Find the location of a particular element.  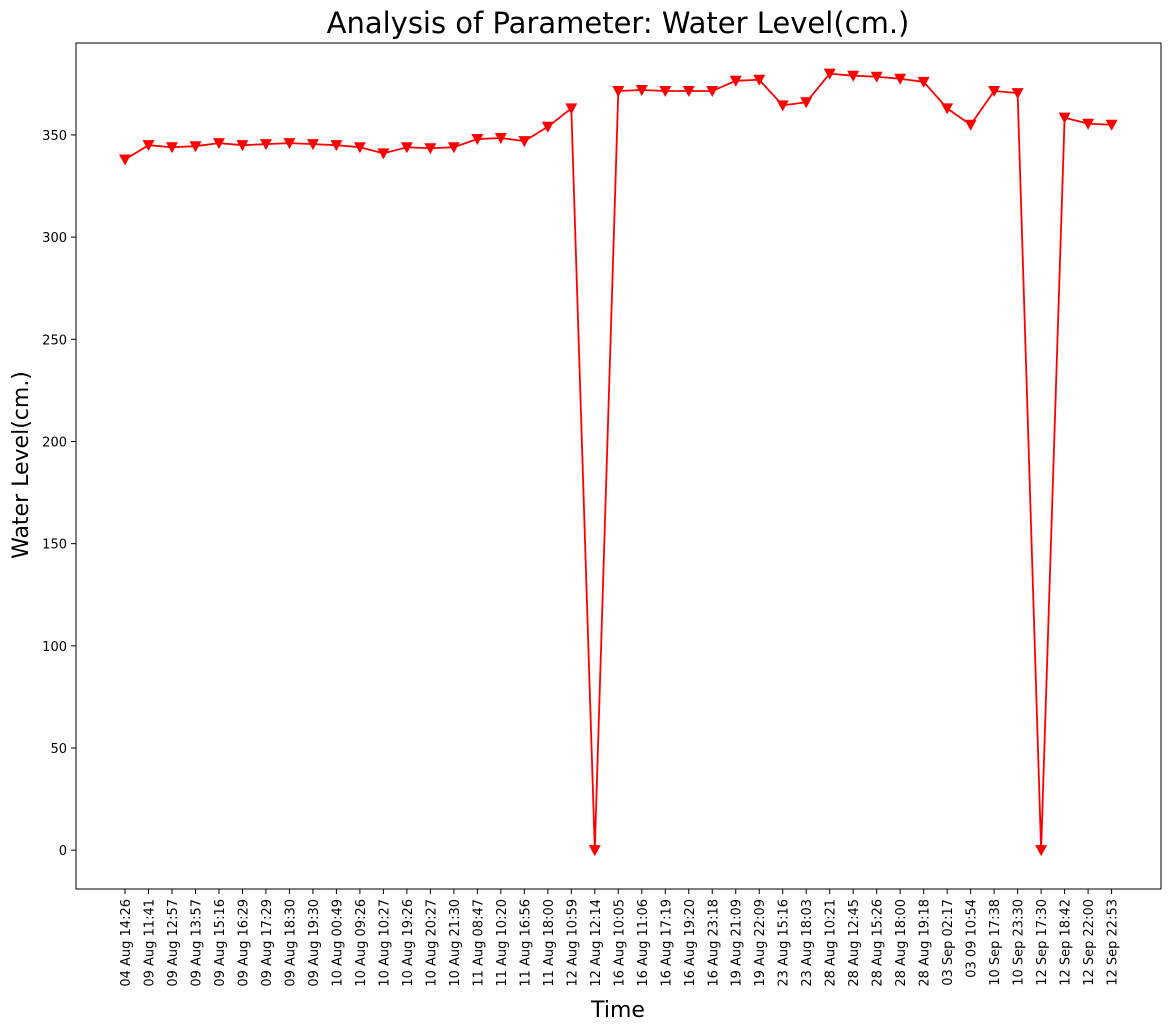

x-tick-label: 12 Aug 12:14 is located at coordinates (596, 943).